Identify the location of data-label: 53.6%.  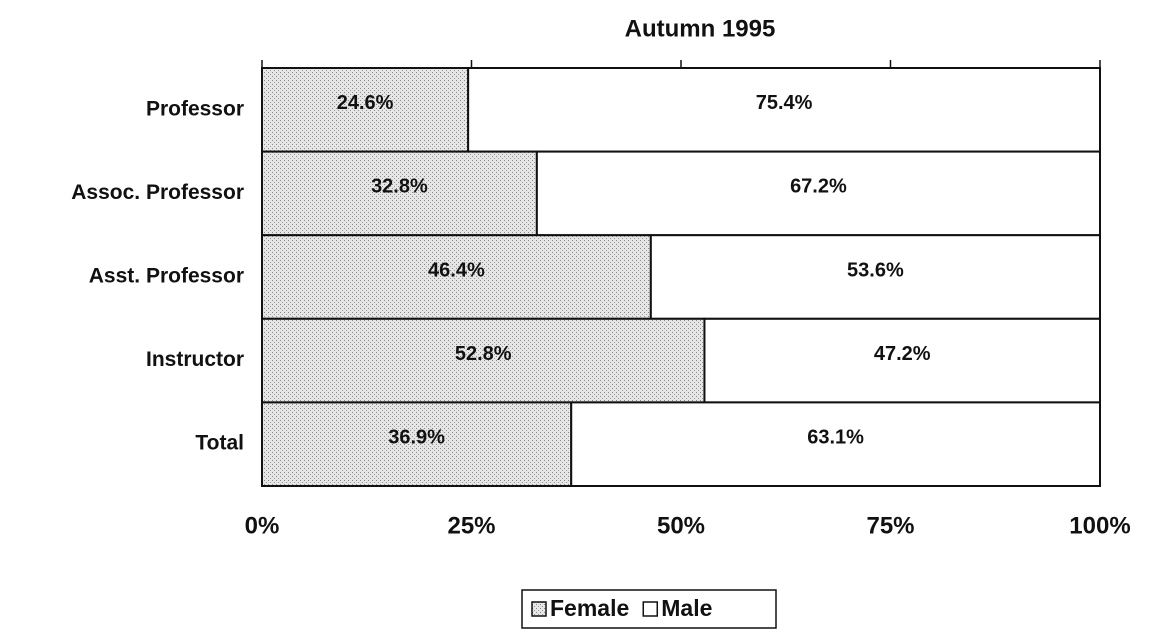
(875, 270).